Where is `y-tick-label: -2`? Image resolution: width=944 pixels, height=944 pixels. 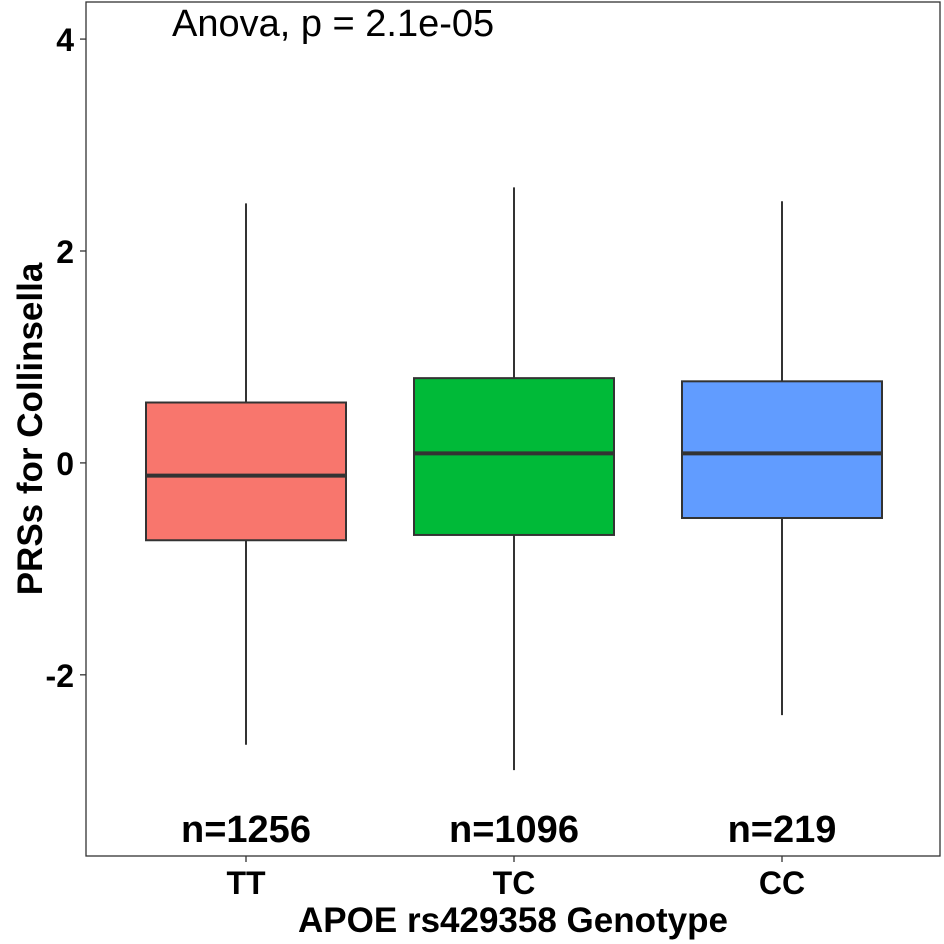 y-tick-label: -2 is located at coordinates (60, 676).